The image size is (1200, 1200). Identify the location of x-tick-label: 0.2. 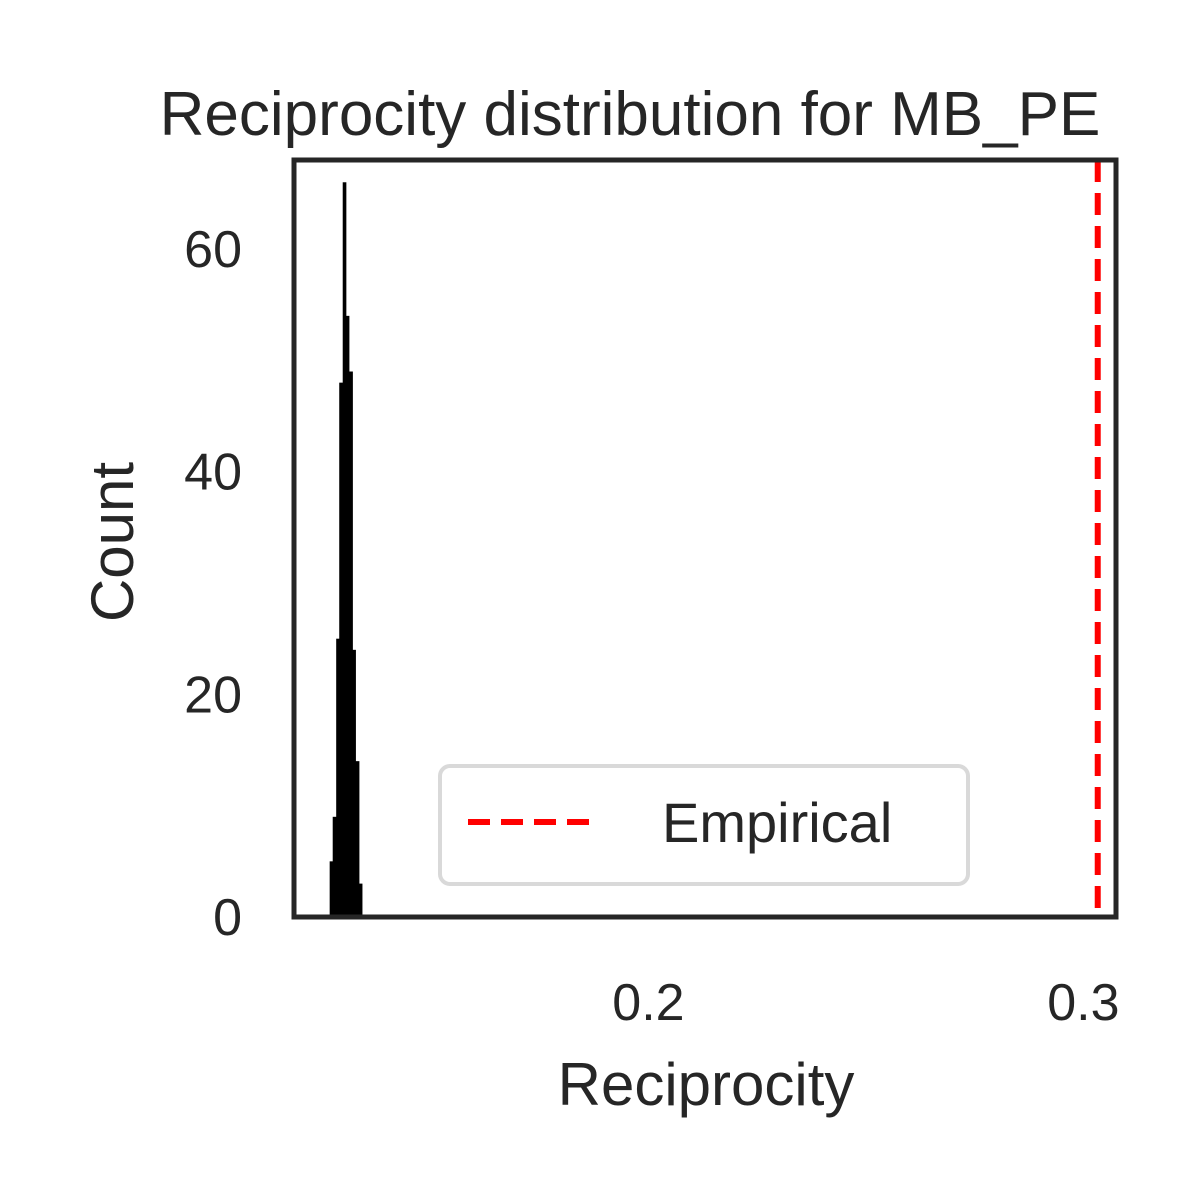
(648, 1003).